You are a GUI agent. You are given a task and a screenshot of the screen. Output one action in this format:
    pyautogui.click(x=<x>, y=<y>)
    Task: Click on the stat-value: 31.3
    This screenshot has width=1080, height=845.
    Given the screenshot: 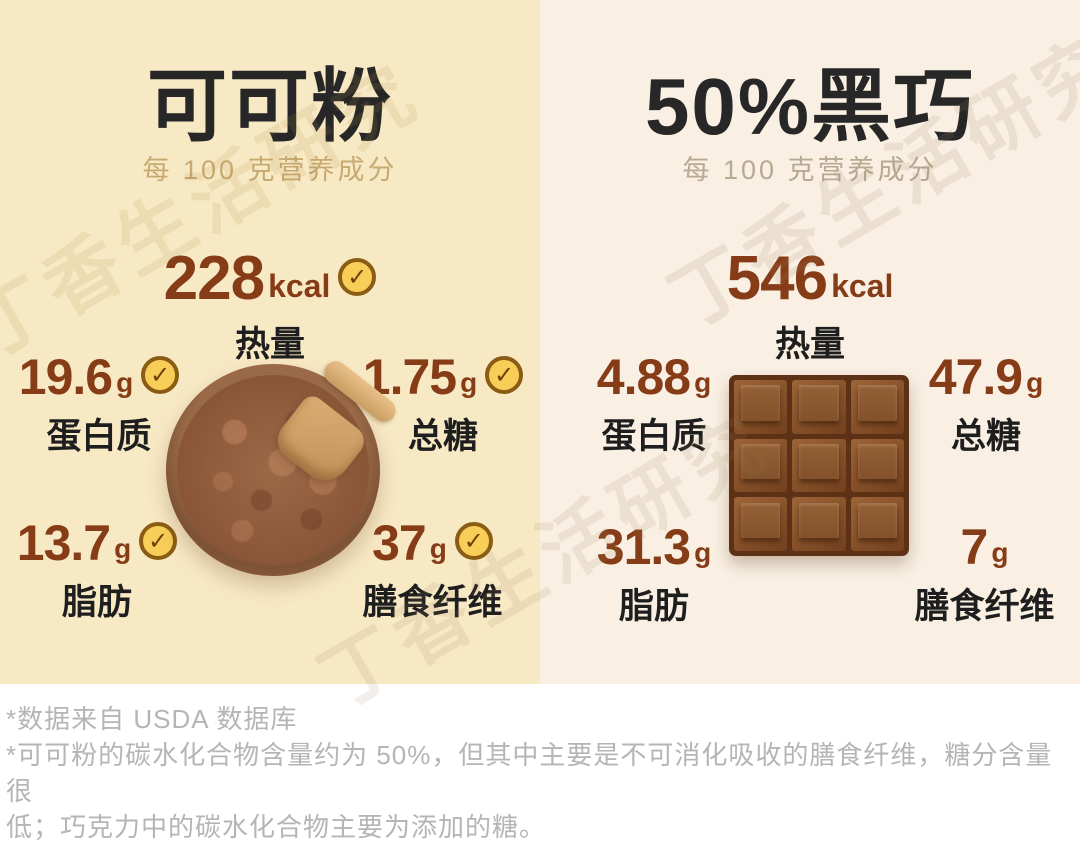 What is the action you would take?
    pyautogui.click(x=643, y=547)
    